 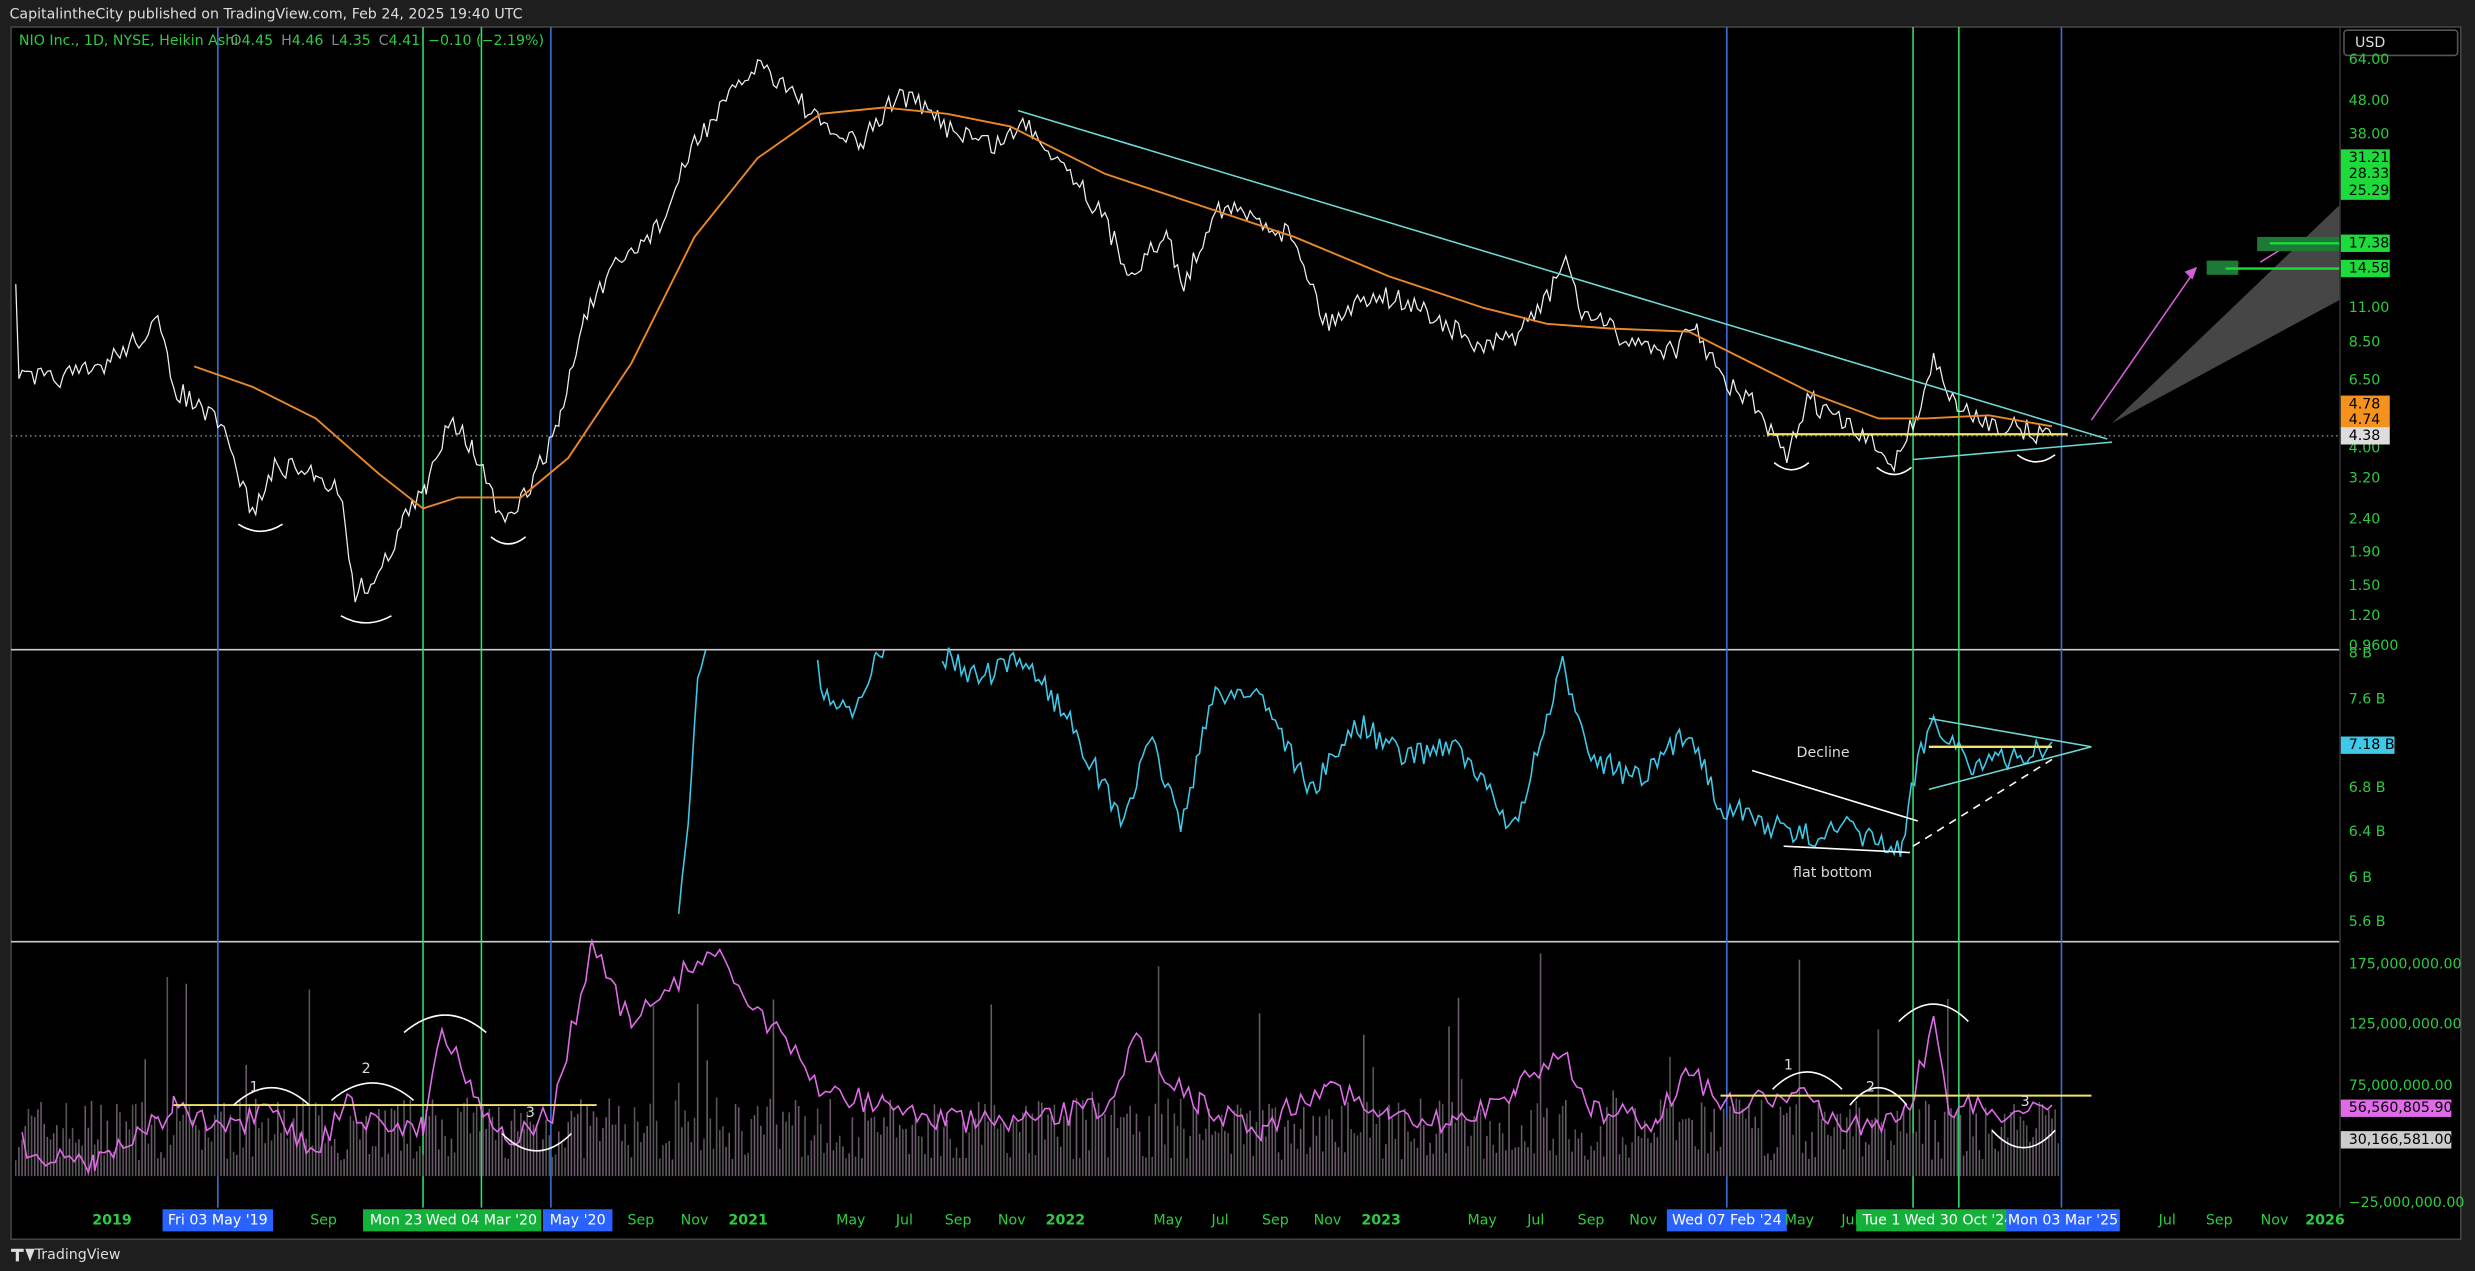 What do you see at coordinates (2360, 878) in the screenshot?
I see `axis-label: 6 B` at bounding box center [2360, 878].